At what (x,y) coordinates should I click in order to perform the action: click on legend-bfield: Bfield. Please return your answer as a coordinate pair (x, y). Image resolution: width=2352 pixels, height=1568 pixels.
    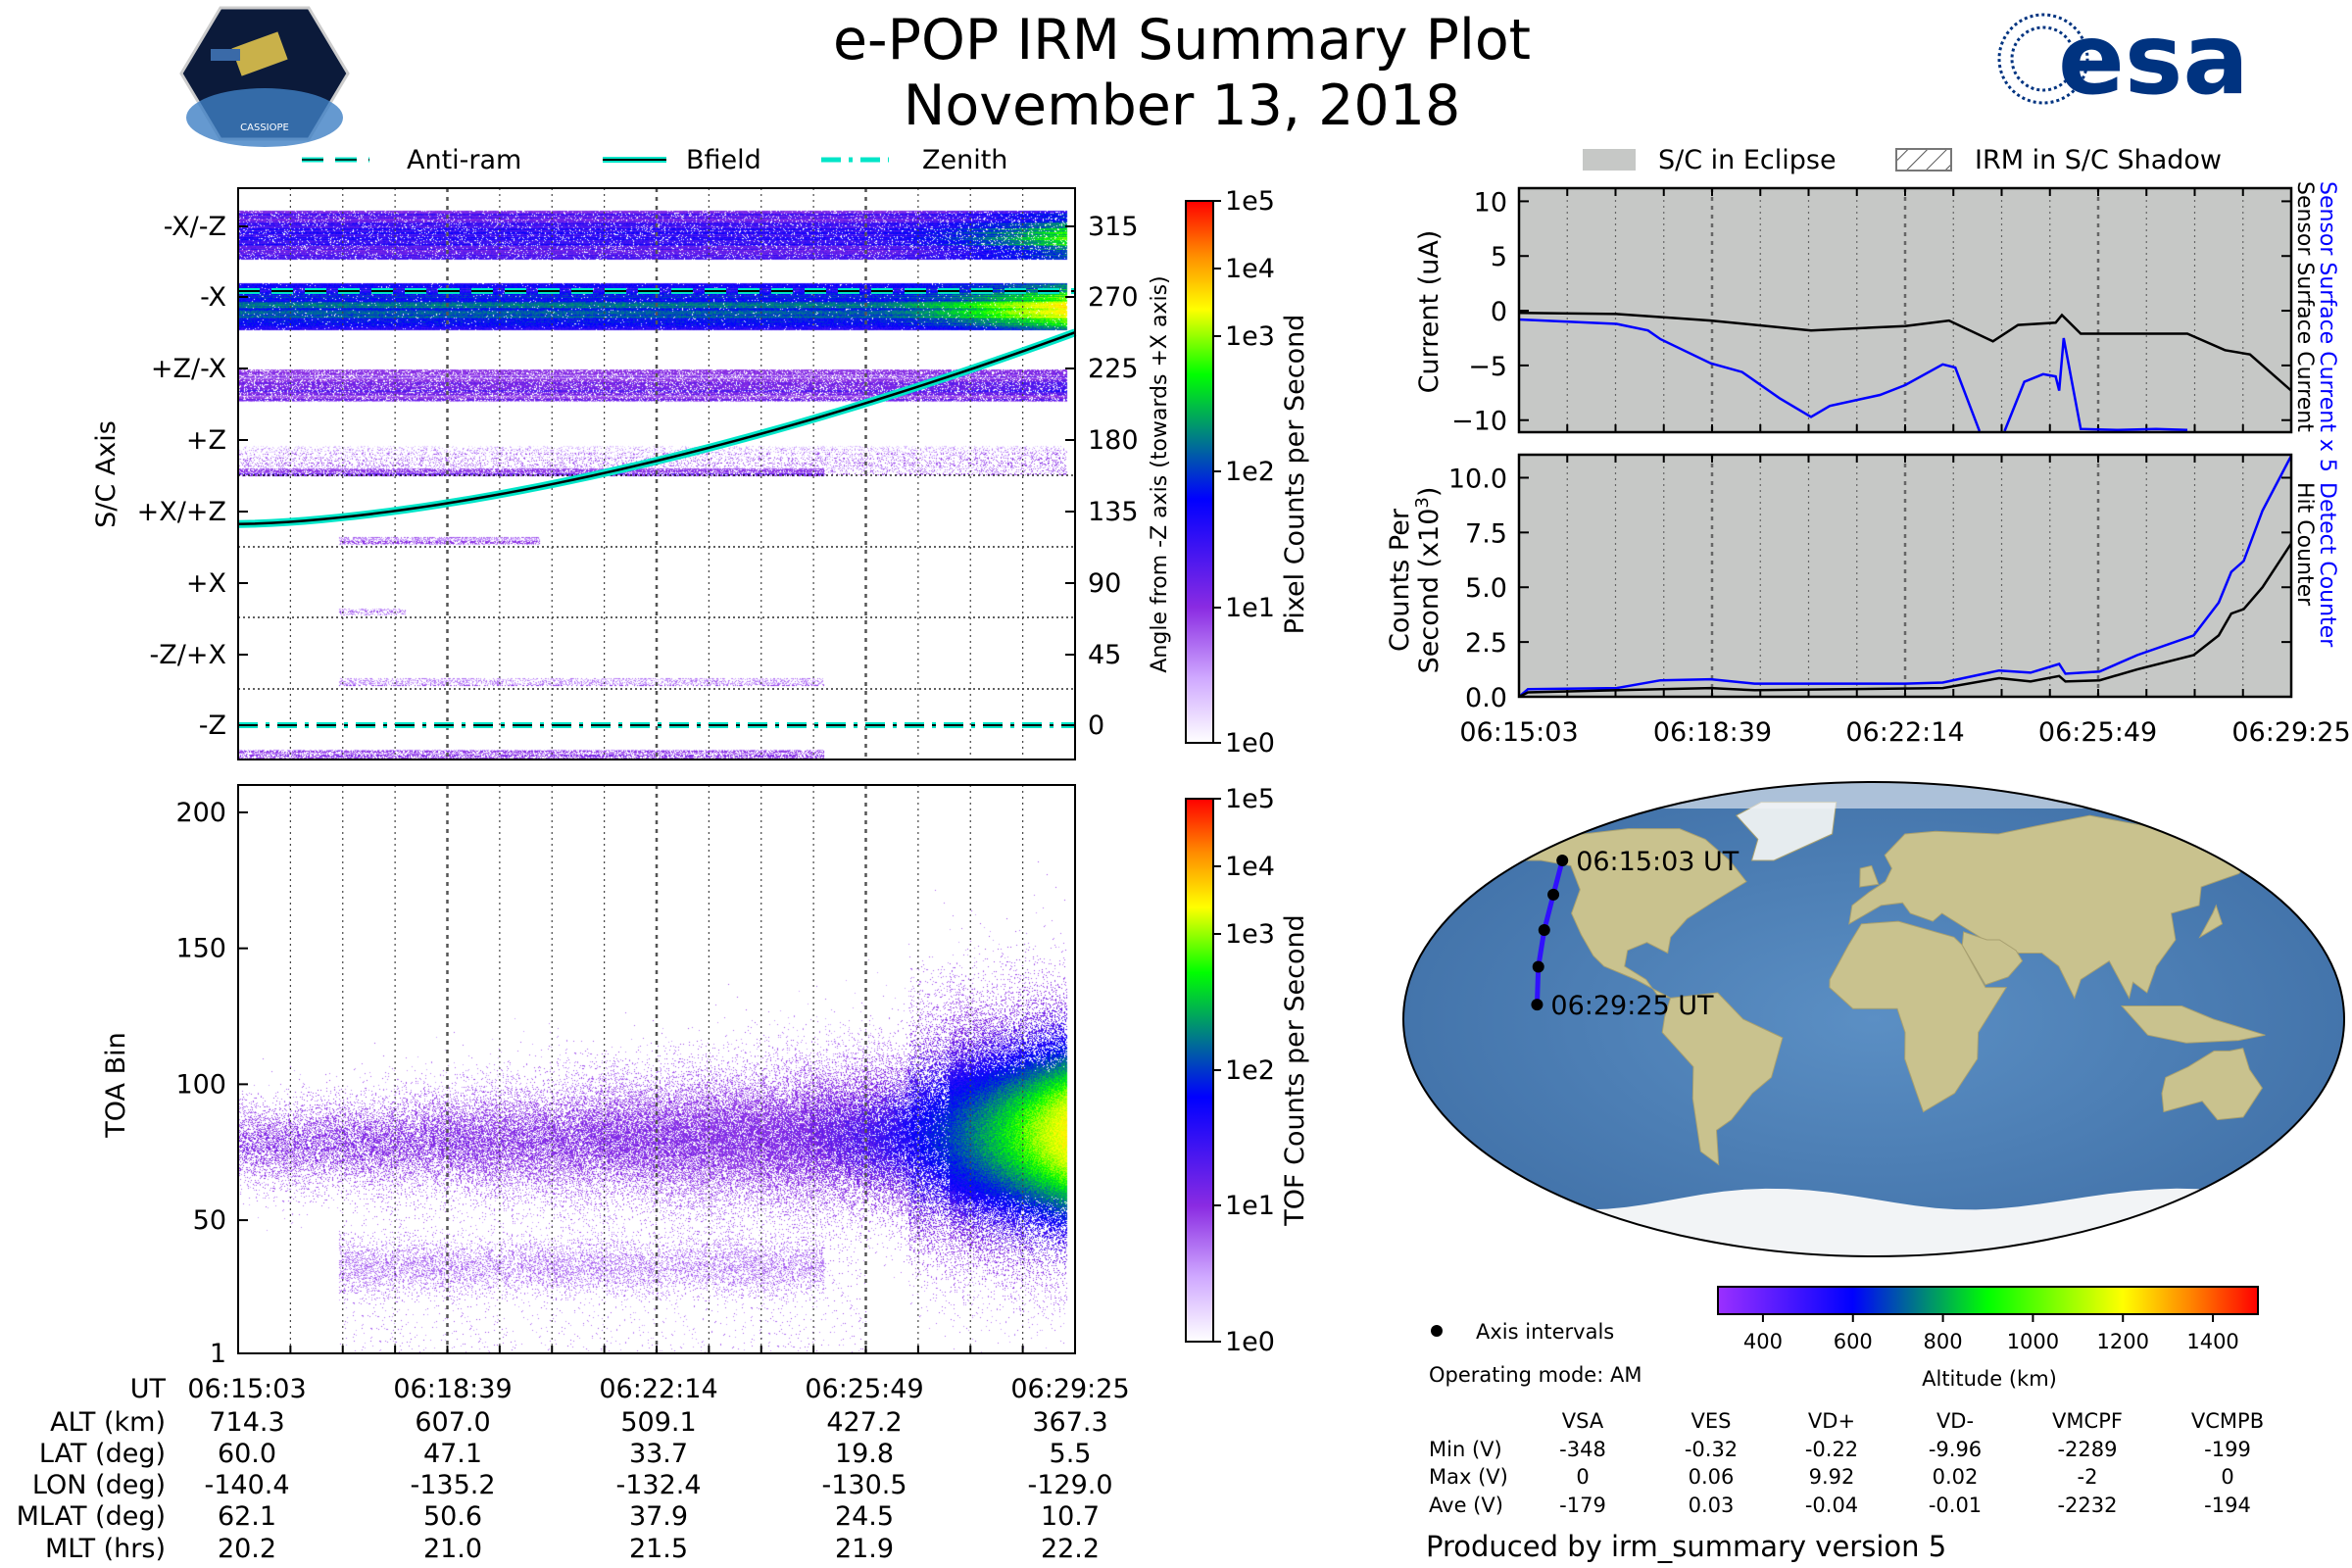
    Looking at the image, I should click on (723, 160).